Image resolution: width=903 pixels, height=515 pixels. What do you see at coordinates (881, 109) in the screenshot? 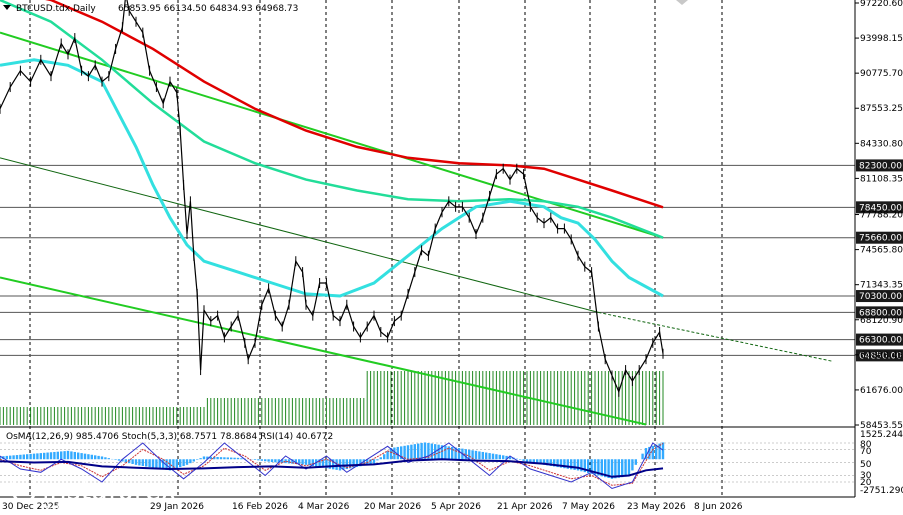
I see `y-tick-label: 87553.25` at bounding box center [881, 109].